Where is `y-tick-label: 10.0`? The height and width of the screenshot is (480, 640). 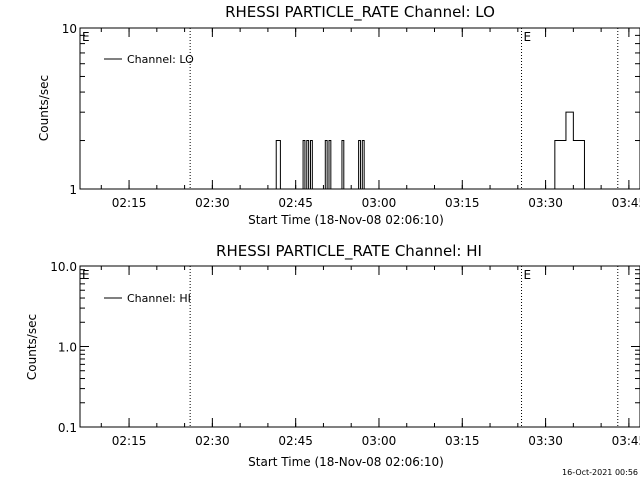 y-tick-label: 10.0 is located at coordinates (63, 267).